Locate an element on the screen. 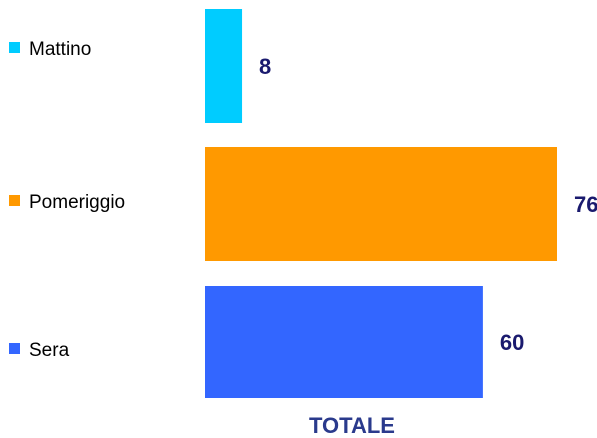 This screenshot has height=438, width=597. bar-sera is located at coordinates (344, 342).